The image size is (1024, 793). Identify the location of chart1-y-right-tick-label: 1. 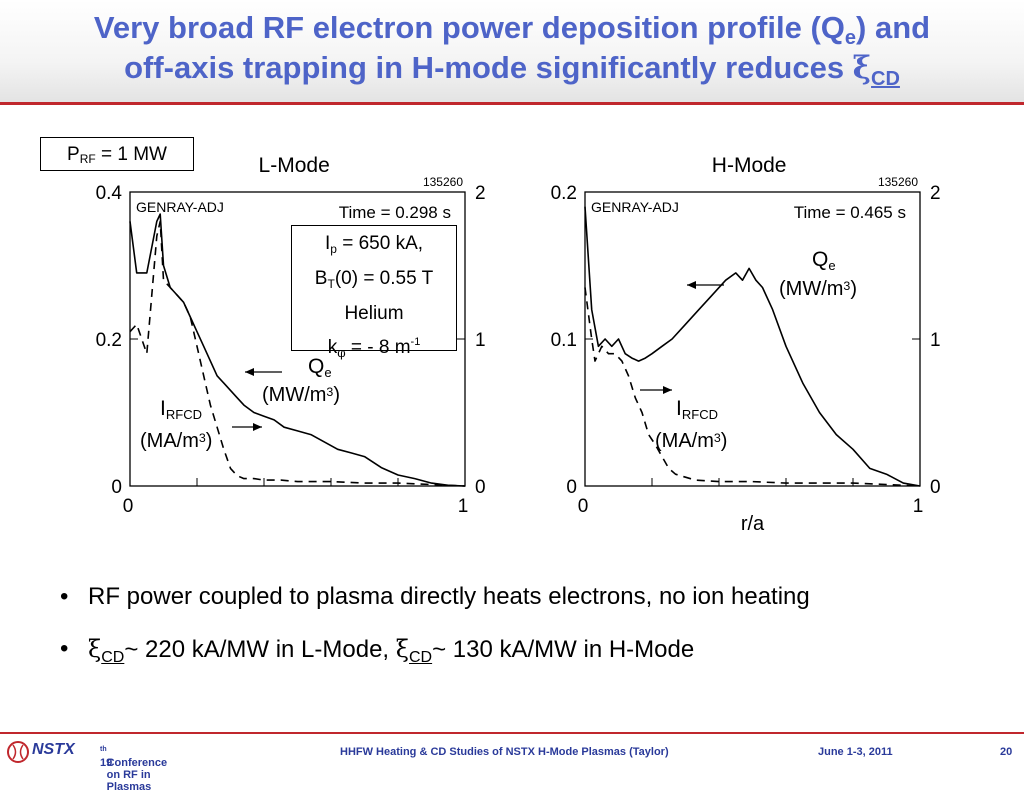
(480, 340).